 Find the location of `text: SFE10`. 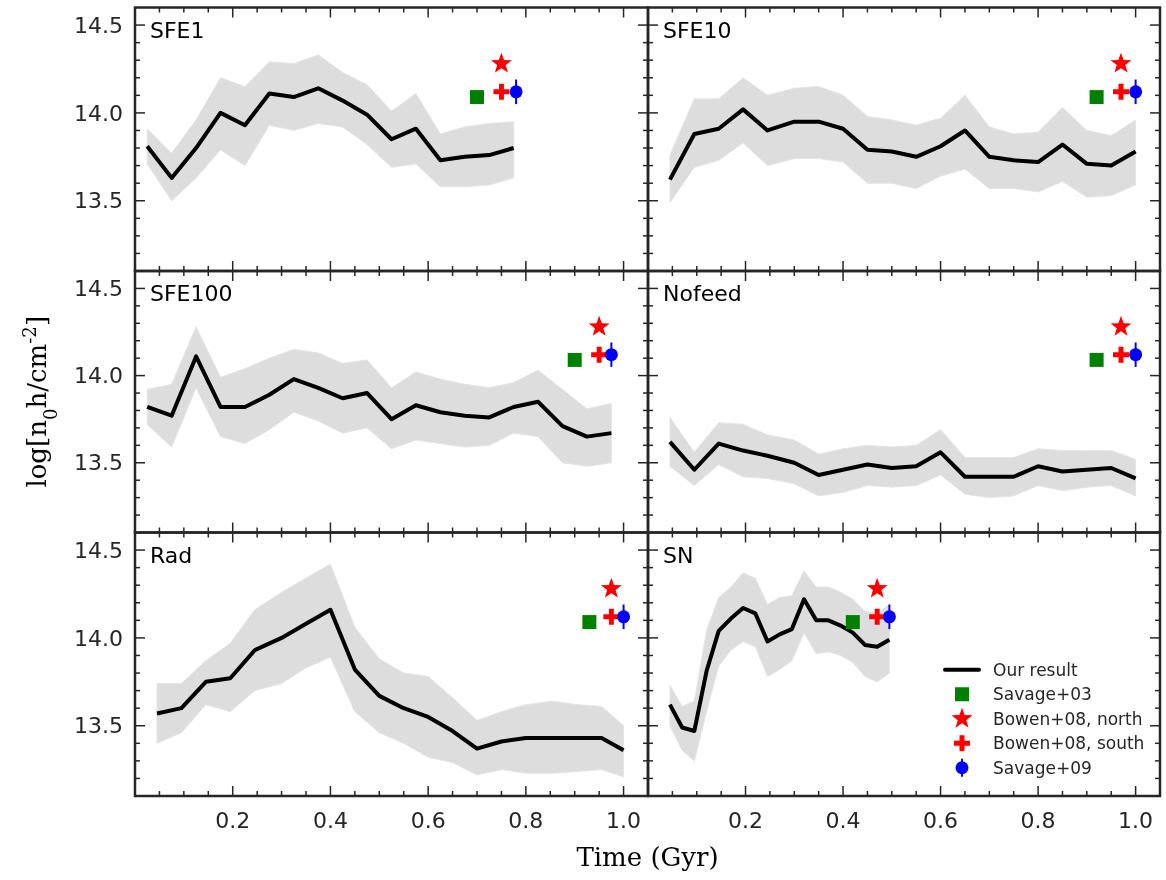

text: SFE10 is located at coordinates (697, 30).